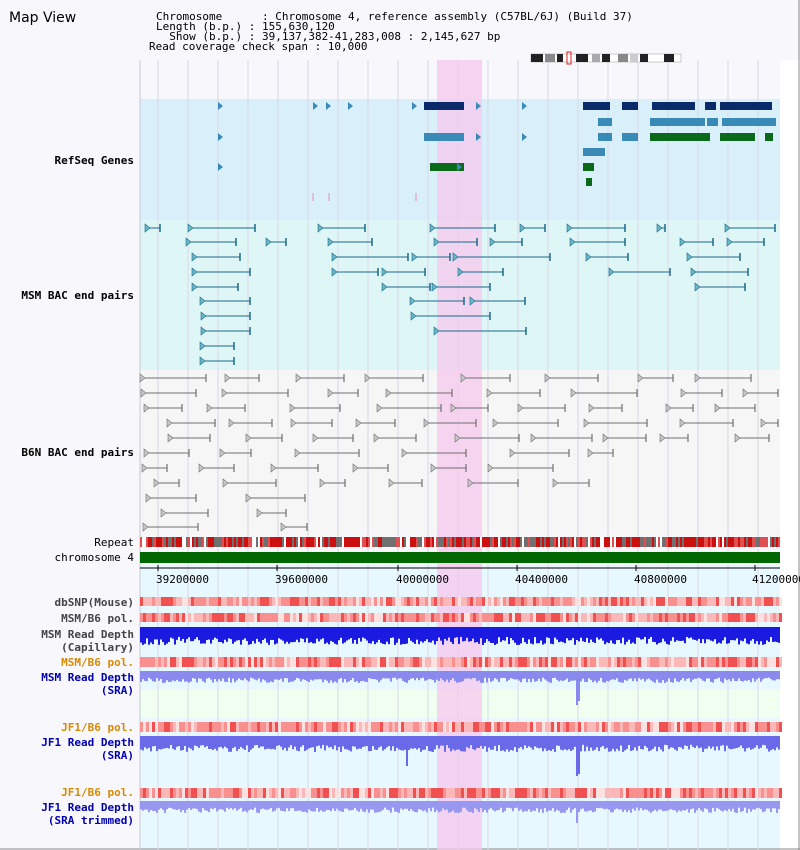 Image resolution: width=800 pixels, height=850 pixels. Describe the element at coordinates (97, 662) in the screenshot. I see `track-label-msm-b6-pol-sra: MSM/B6 pol.` at that location.